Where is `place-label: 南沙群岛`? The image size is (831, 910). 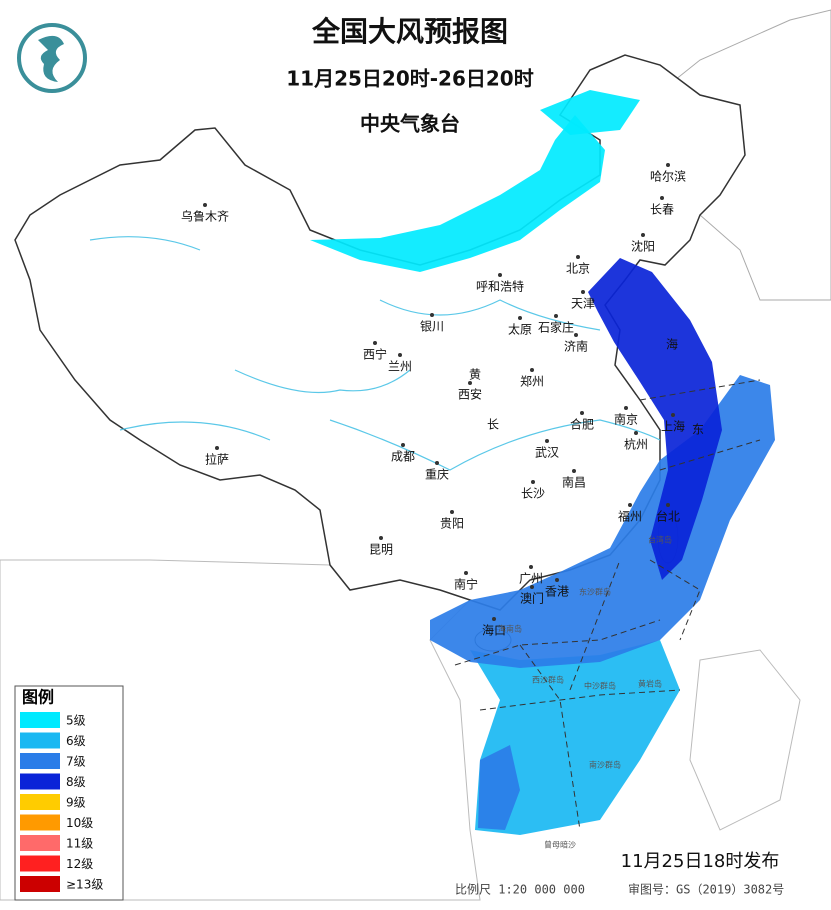
place-label: 南沙群岛 is located at coordinates (605, 765).